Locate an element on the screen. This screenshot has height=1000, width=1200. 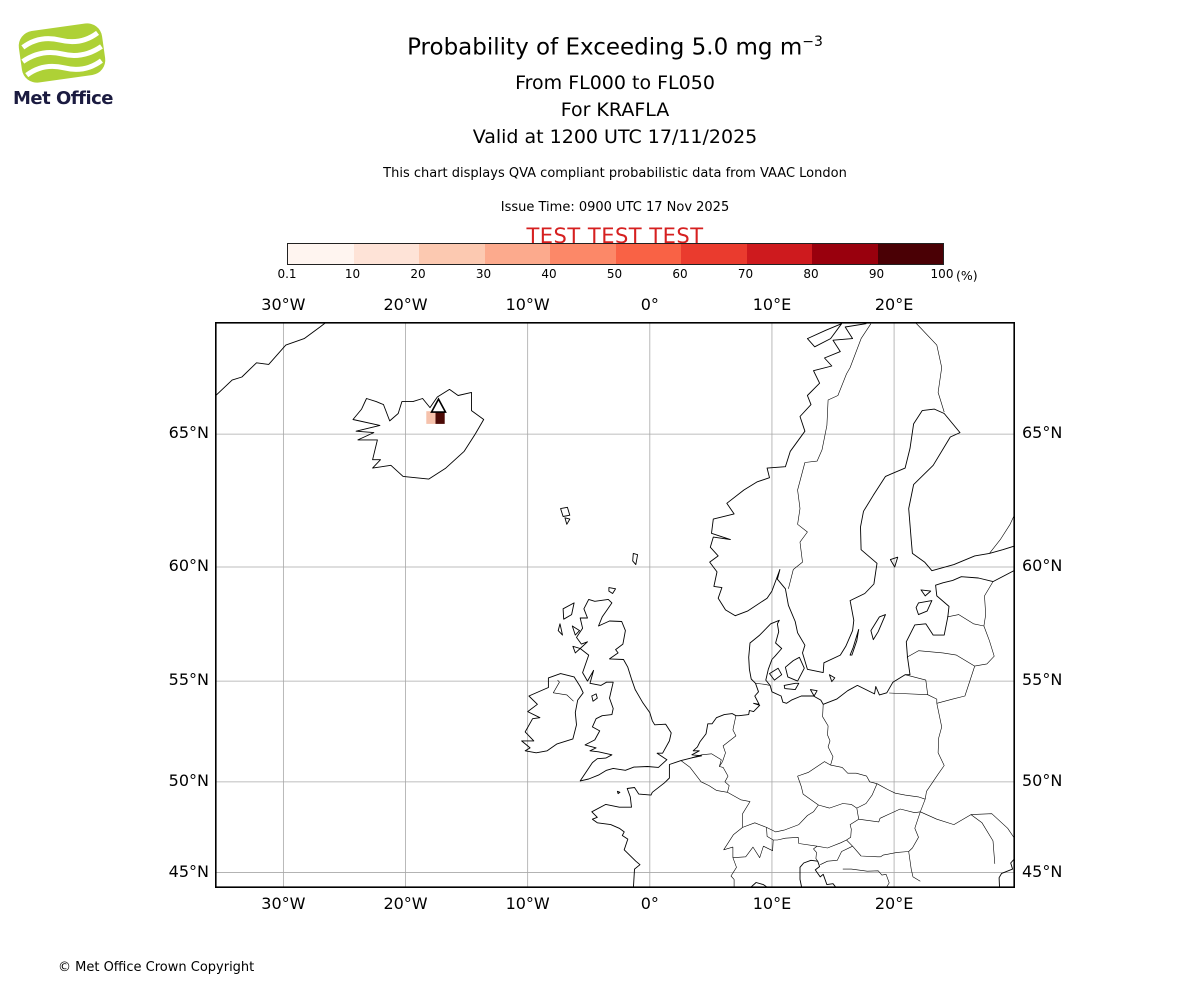
colorbar-tick-label: 80 is located at coordinates (811, 274).